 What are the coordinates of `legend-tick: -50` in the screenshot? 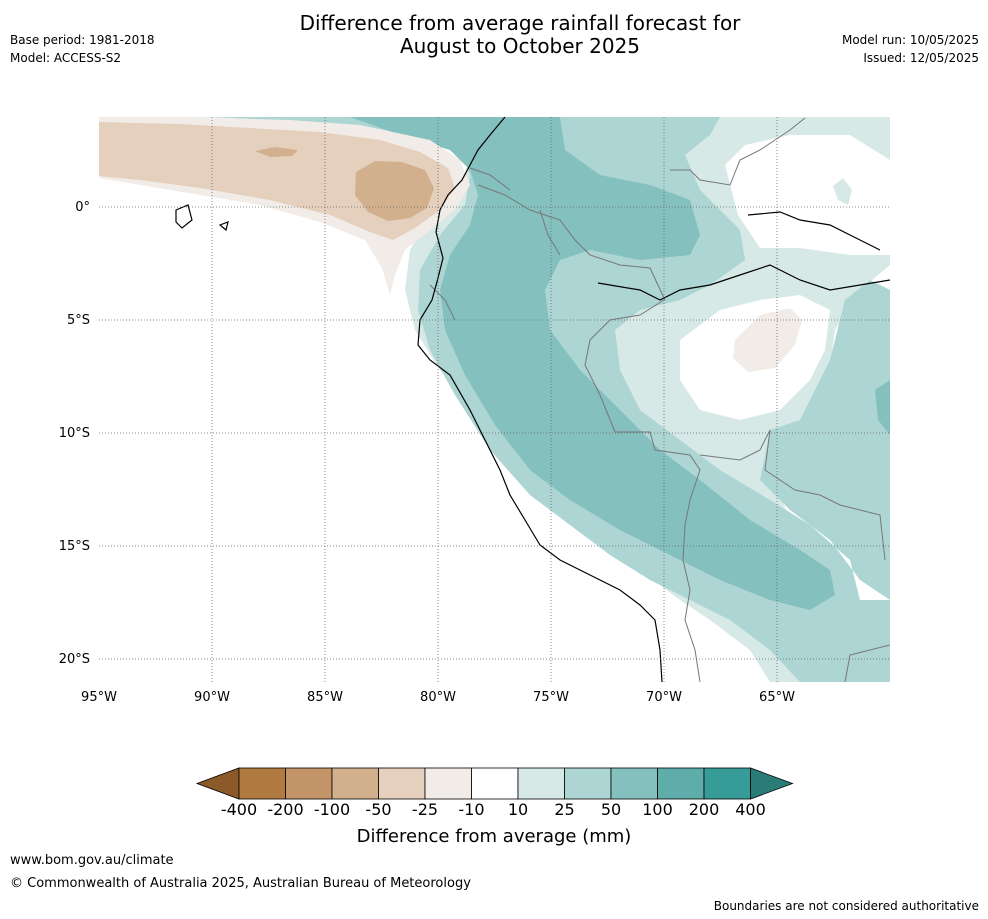 It's located at (378, 809).